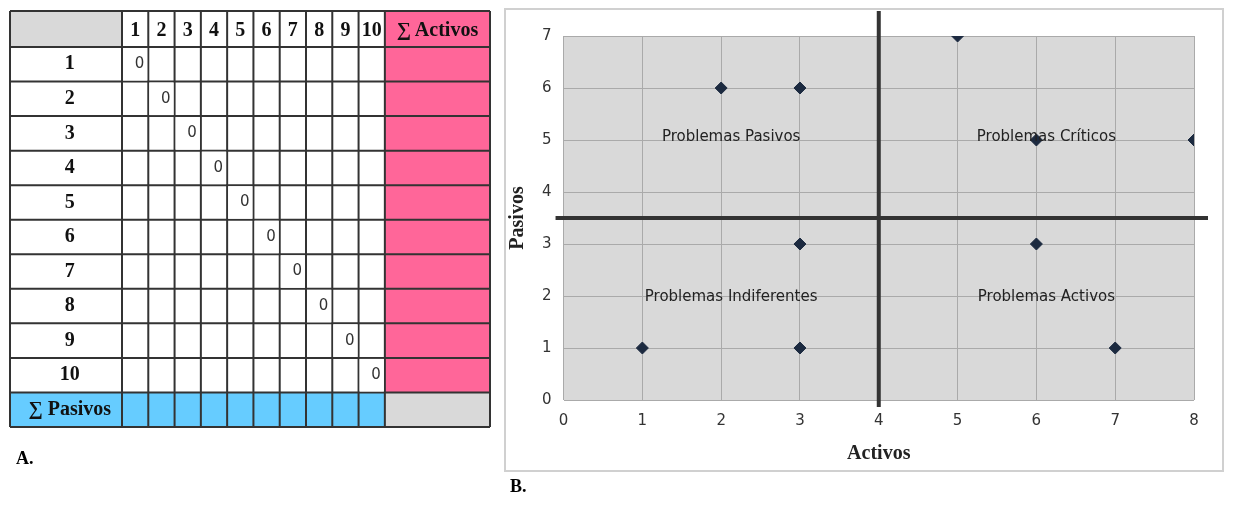 The height and width of the screenshot is (506, 1234). Describe the element at coordinates (371, 29) in the screenshot. I see `x-tick-label: 10` at that location.